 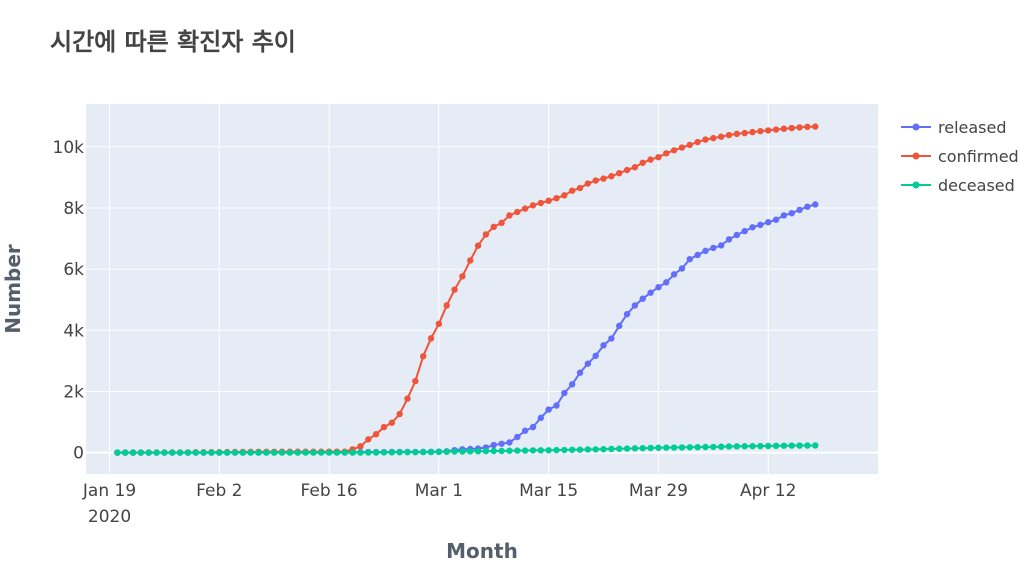 I want to click on x-axis-title: Month, so click(x=482, y=551).